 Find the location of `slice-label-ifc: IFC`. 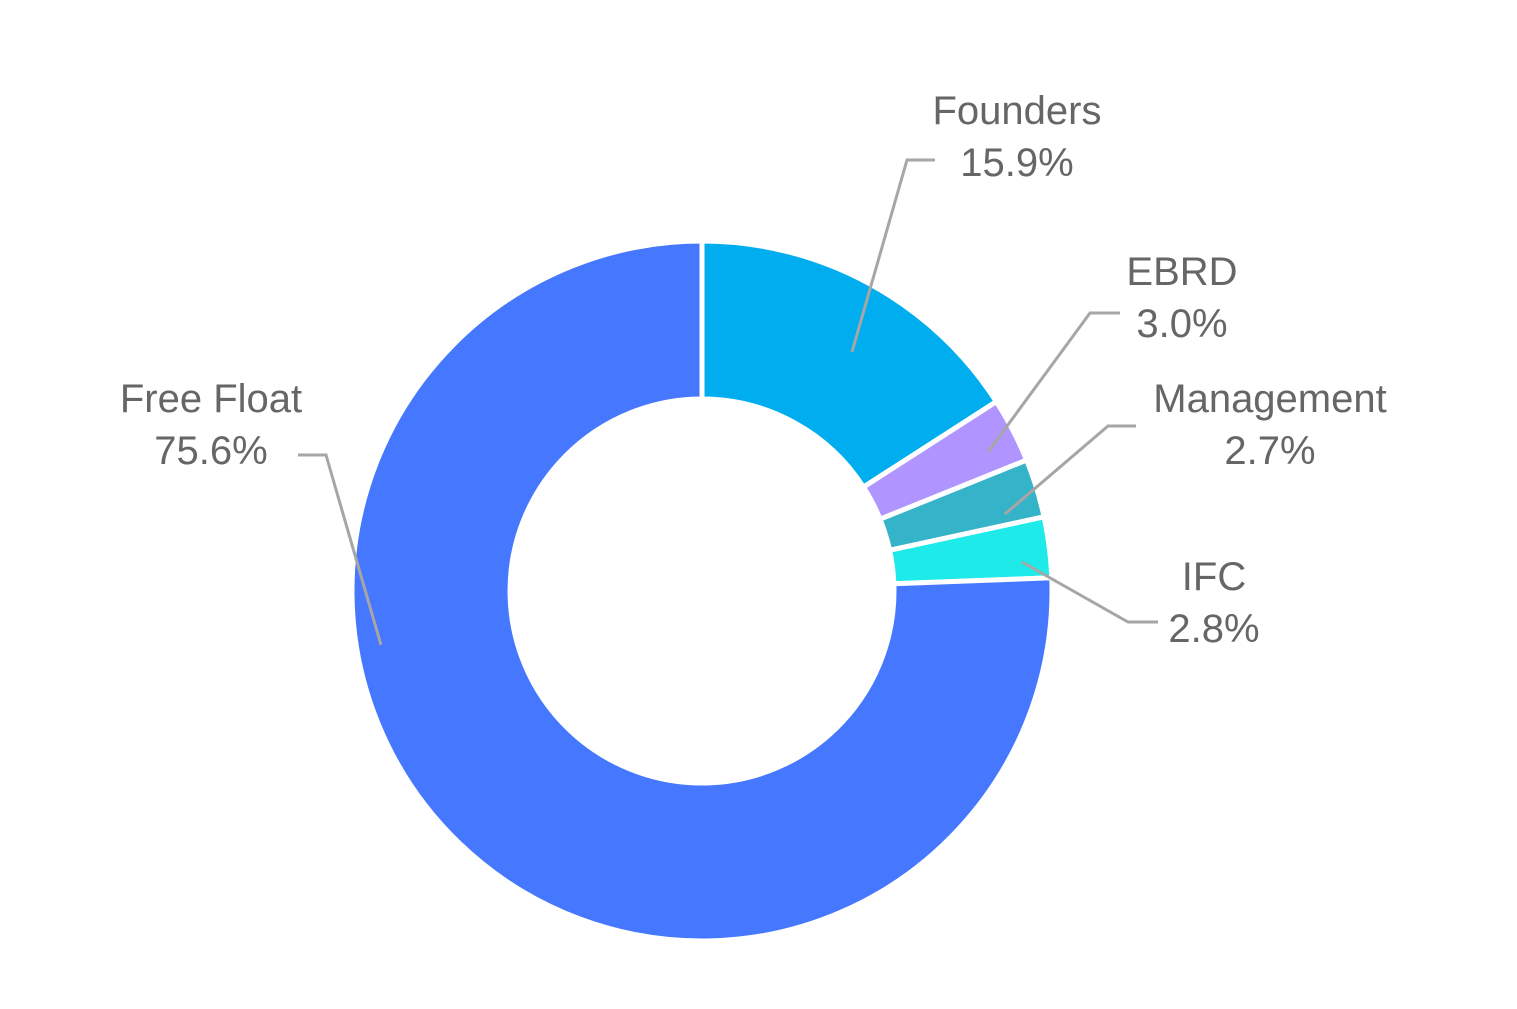

slice-label-ifc: IFC is located at coordinates (1214, 577).